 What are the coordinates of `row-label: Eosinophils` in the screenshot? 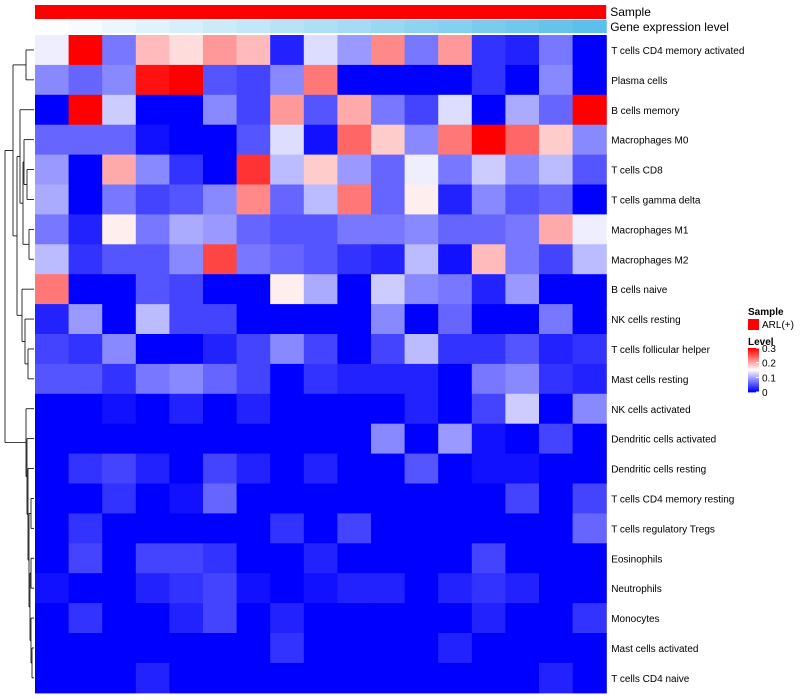 It's located at (636, 559).